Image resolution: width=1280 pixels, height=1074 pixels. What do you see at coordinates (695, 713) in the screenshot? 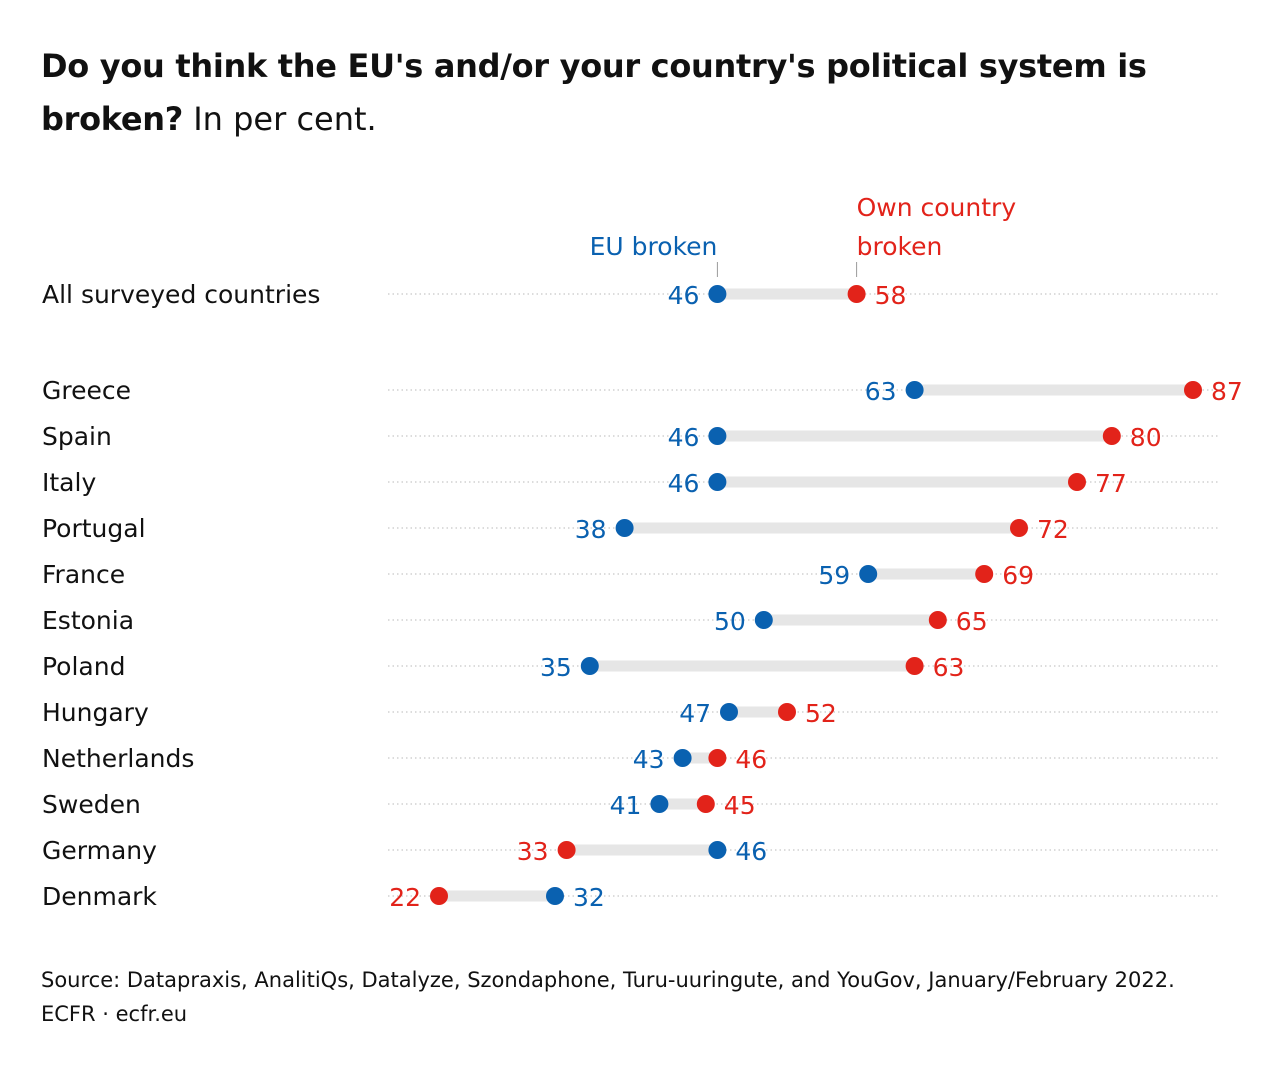
I see `eu-value-label: 47` at bounding box center [695, 713].